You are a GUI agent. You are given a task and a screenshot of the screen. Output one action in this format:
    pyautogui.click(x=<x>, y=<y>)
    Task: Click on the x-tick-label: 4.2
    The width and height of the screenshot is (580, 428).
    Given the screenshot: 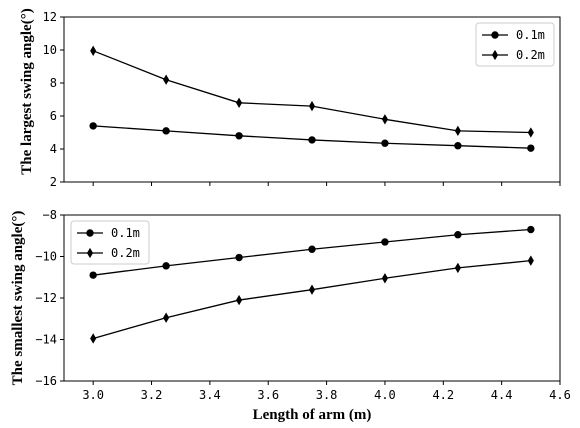 What is the action you would take?
    pyautogui.click(x=443, y=395)
    